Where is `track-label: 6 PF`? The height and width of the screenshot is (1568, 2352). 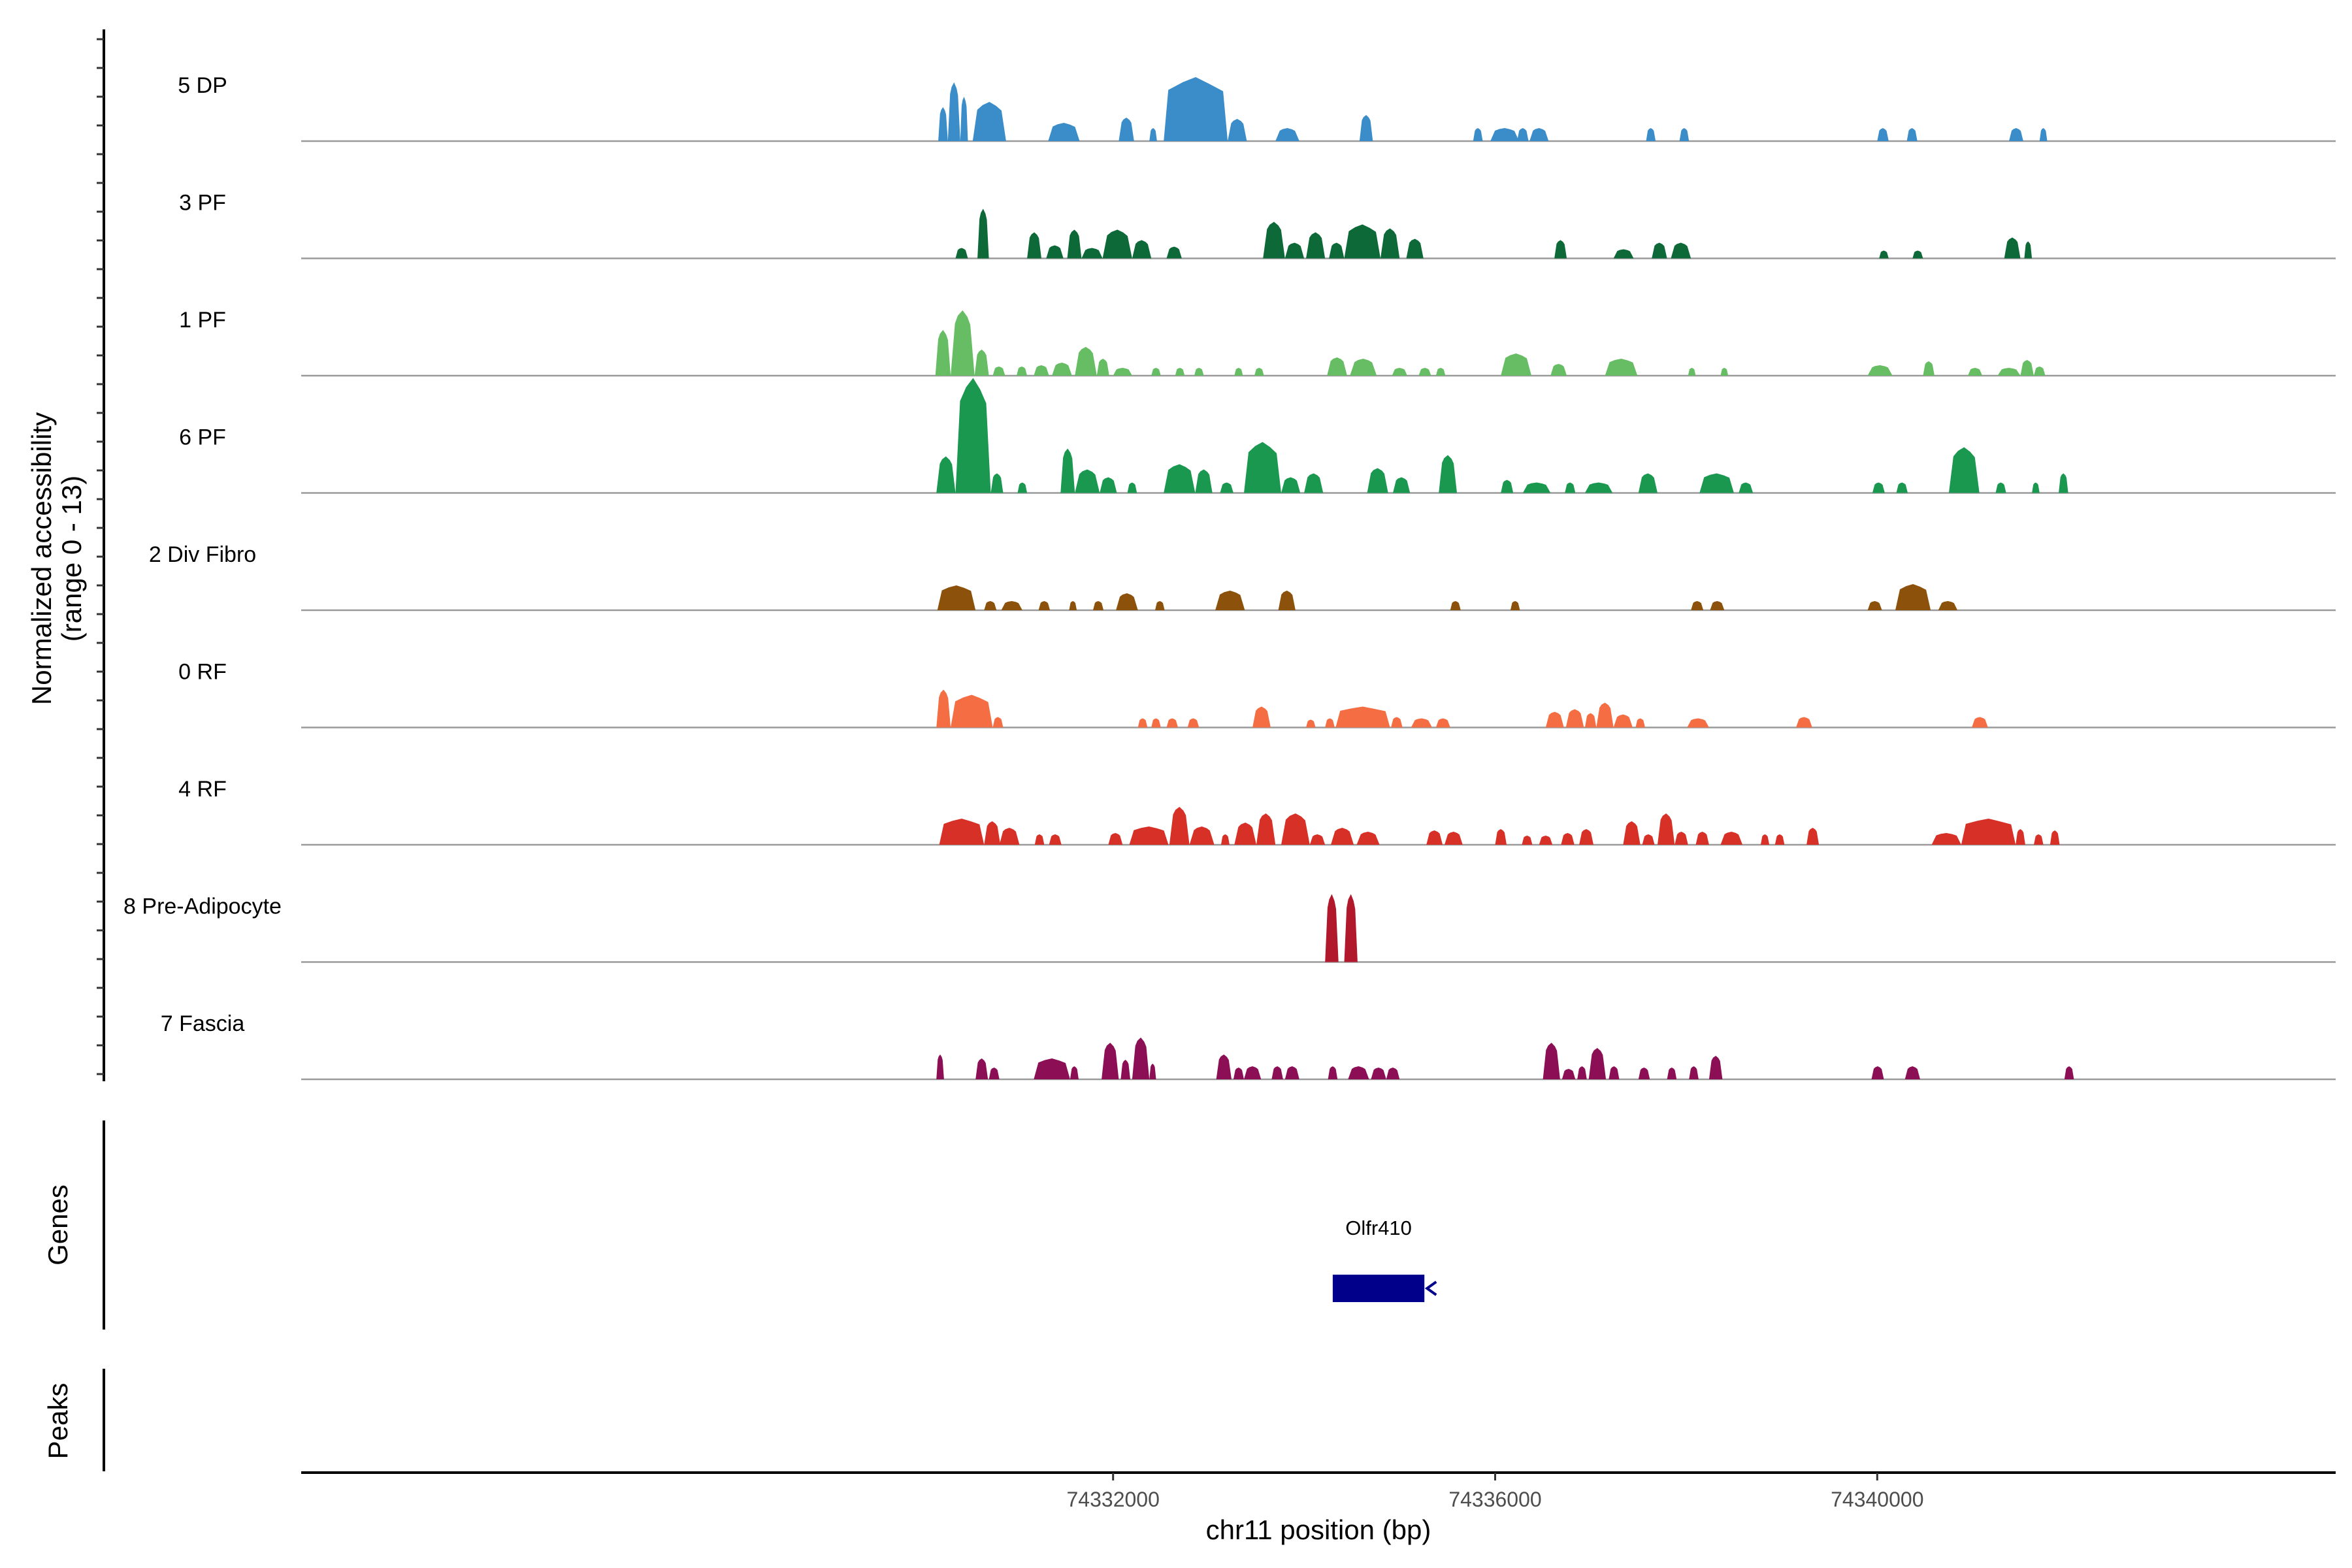 track-label: 6 PF is located at coordinates (202, 437).